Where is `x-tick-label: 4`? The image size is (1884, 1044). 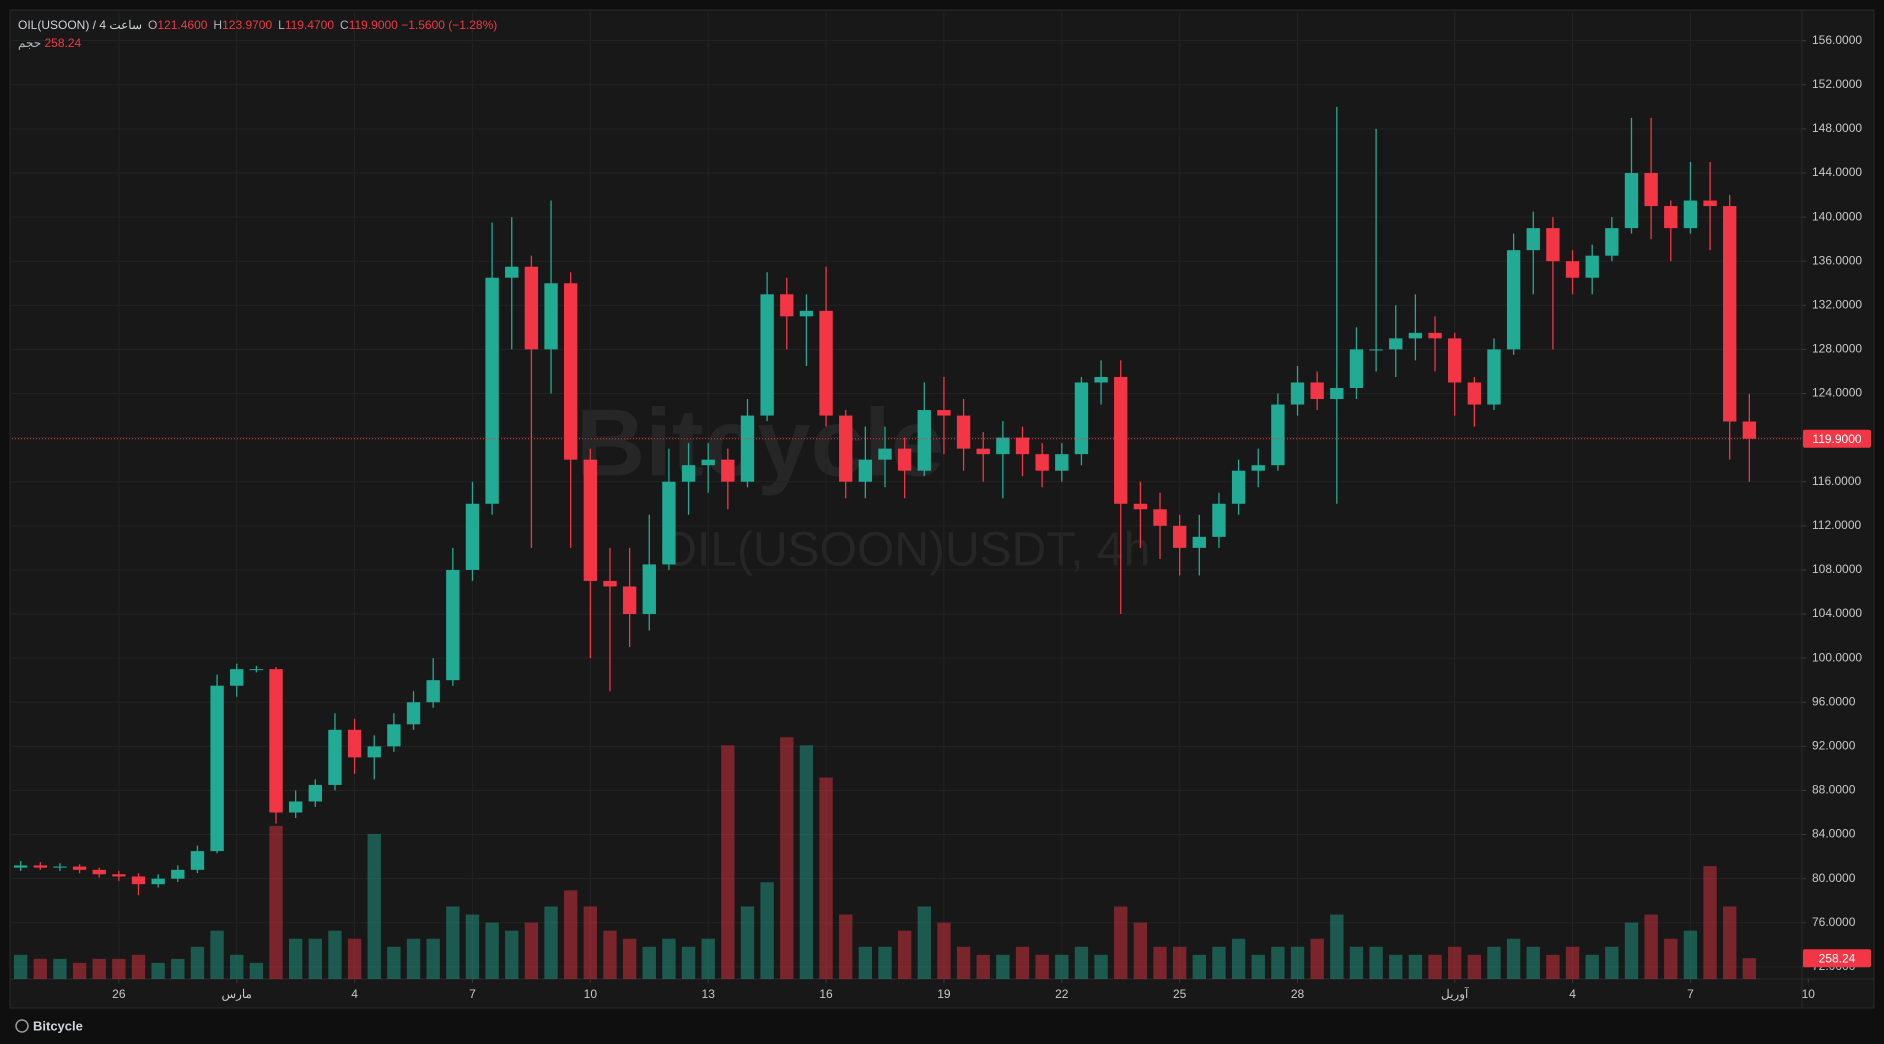
x-tick-label: 4 is located at coordinates (1572, 994).